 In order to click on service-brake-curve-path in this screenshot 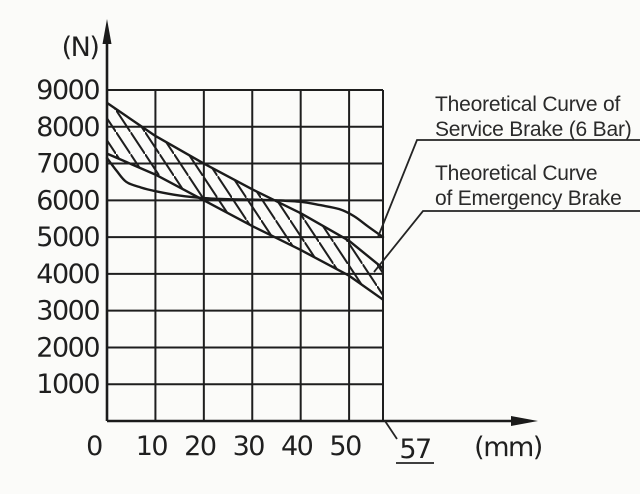, I will do `click(245, 197)`.